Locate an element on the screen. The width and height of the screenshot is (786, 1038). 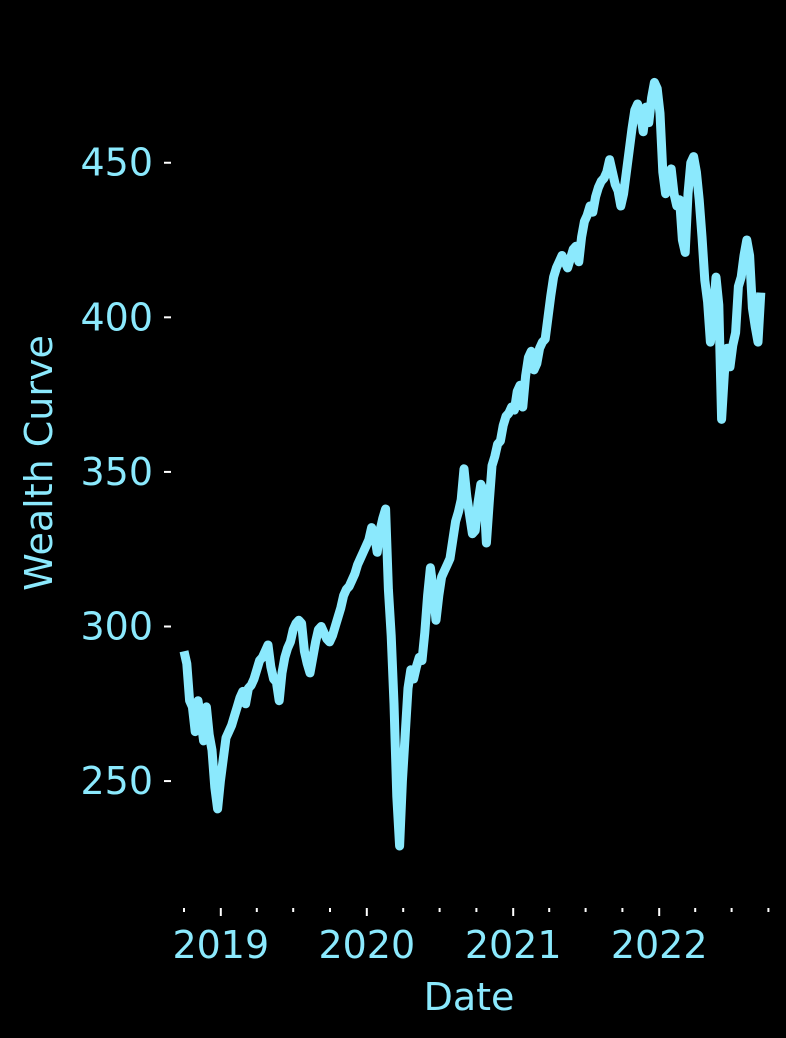
x-tick-label: 2022 is located at coordinates (659, 945).